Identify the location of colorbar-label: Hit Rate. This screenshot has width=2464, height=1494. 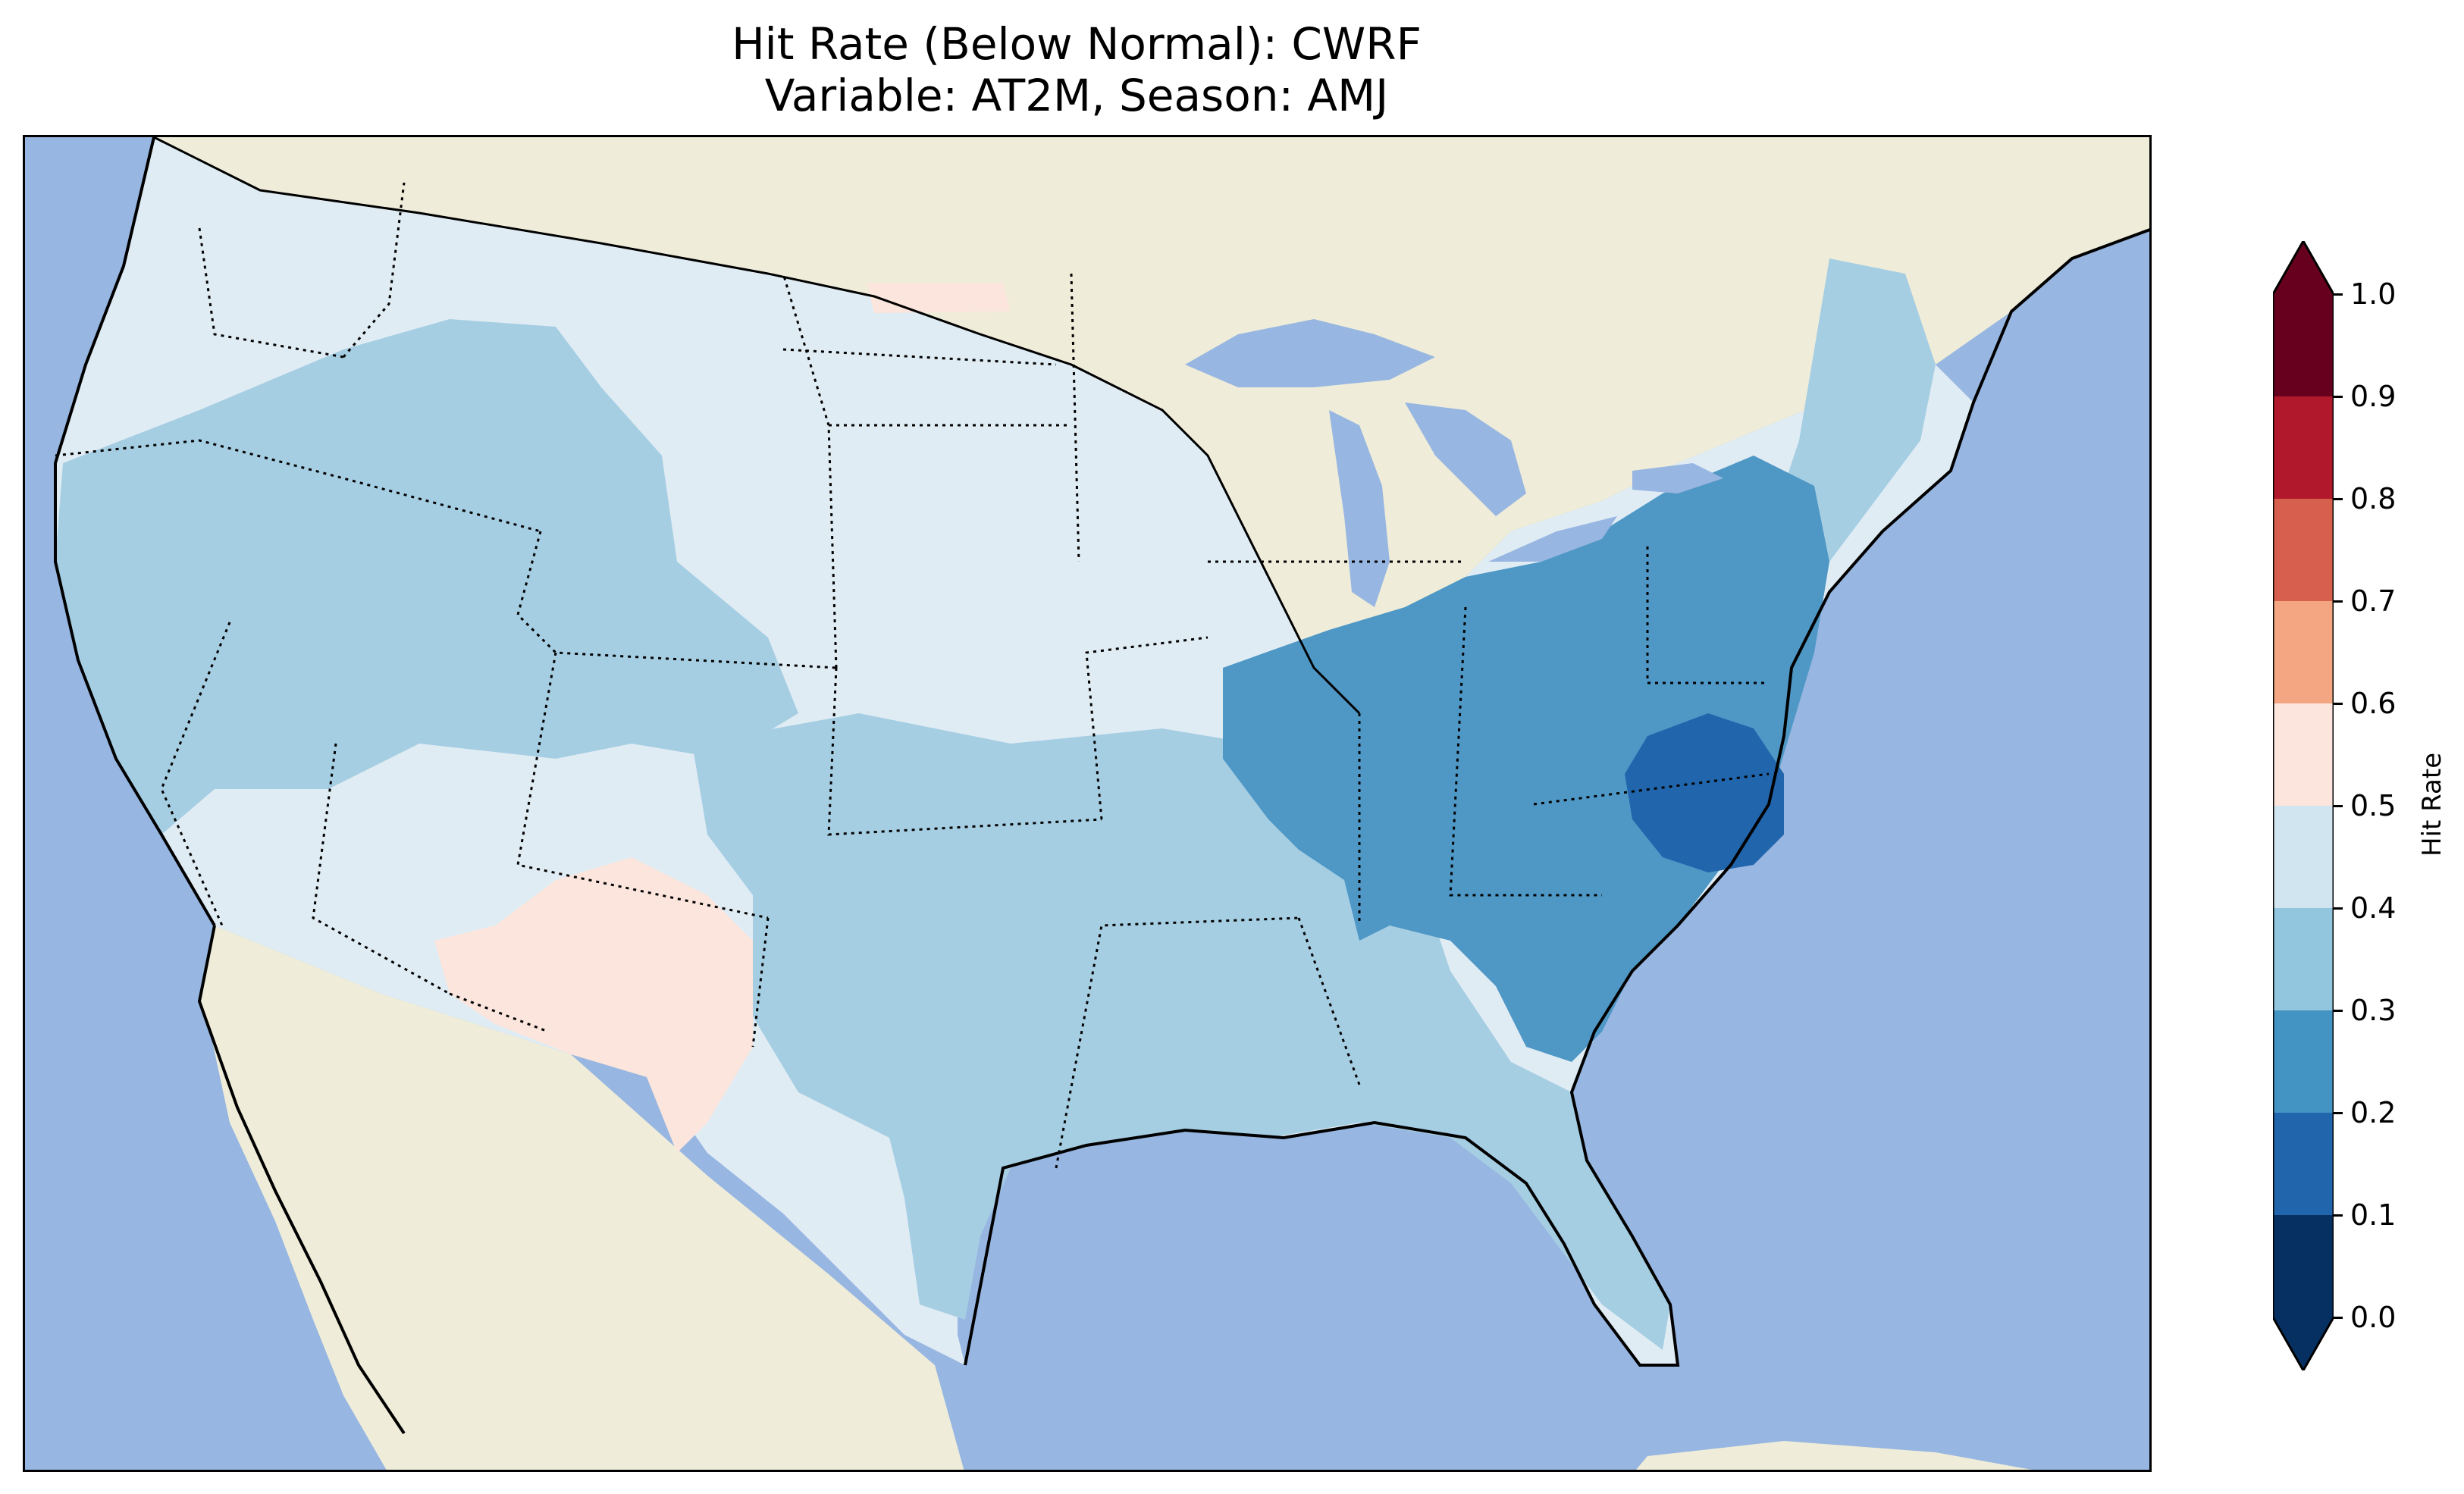
(2432, 804).